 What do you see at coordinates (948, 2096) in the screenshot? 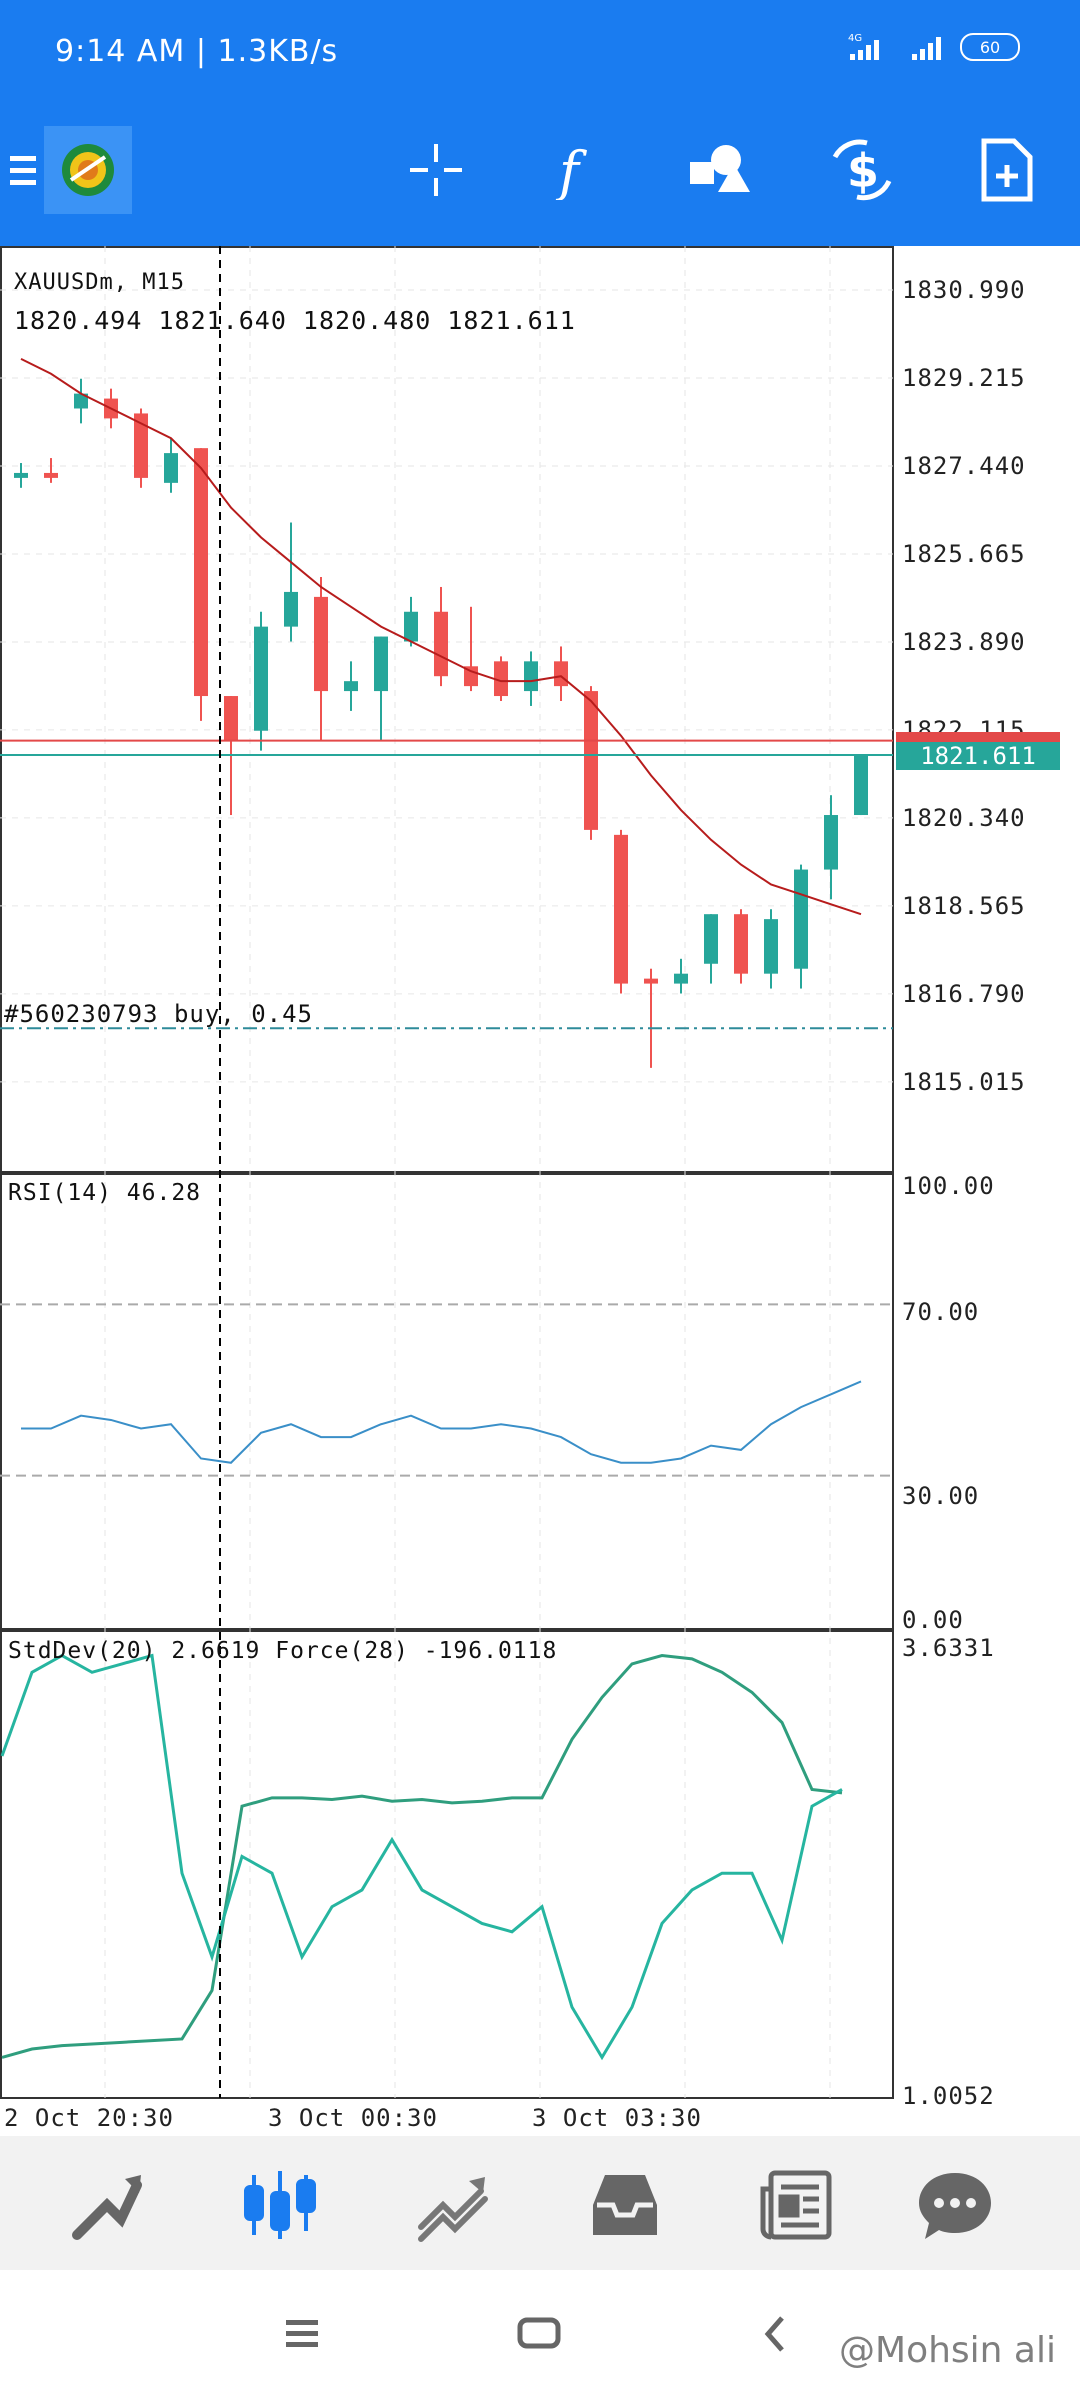
I see `stddev-min-label: 1.0052` at bounding box center [948, 2096].